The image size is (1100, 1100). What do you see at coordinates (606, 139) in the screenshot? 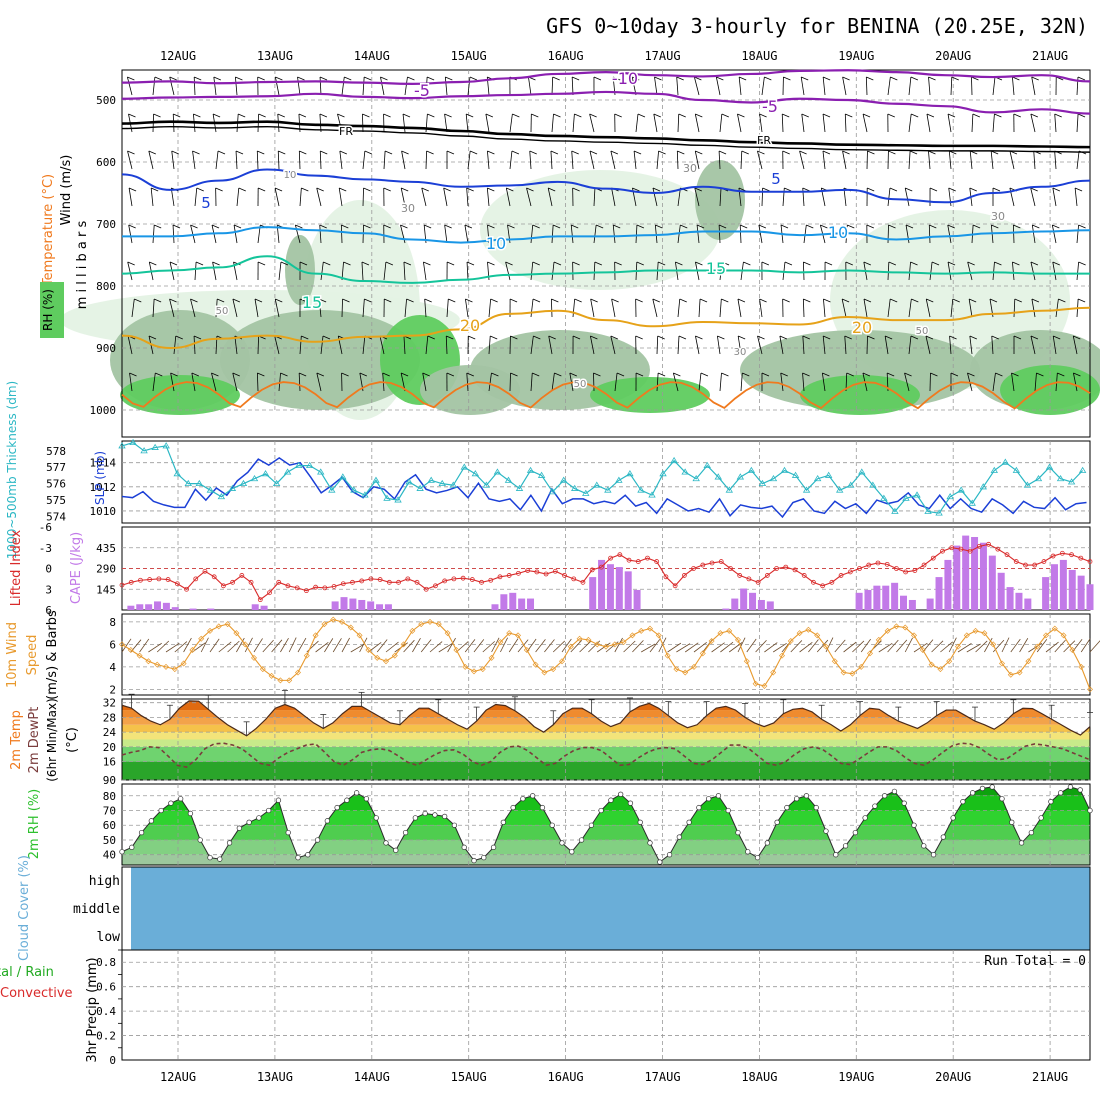
I see `isotherm-freezing-second` at bounding box center [606, 139].